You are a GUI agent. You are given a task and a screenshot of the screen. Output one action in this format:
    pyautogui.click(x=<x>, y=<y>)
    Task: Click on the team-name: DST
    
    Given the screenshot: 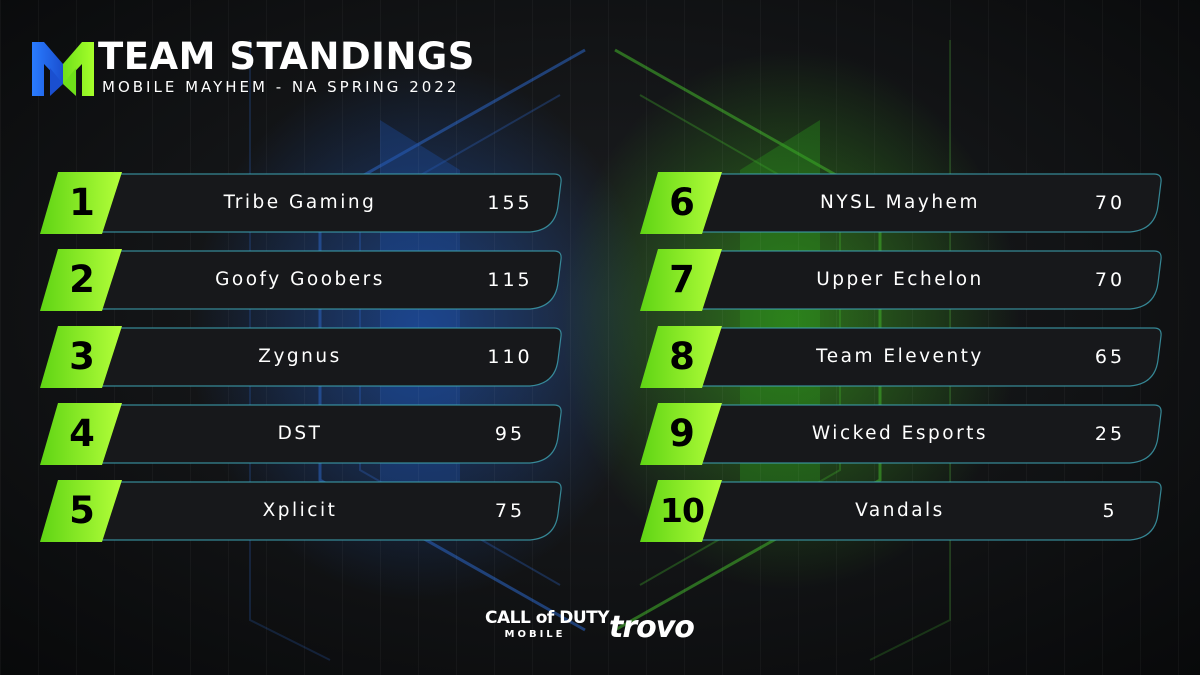 What is the action you would take?
    pyautogui.click(x=300, y=433)
    